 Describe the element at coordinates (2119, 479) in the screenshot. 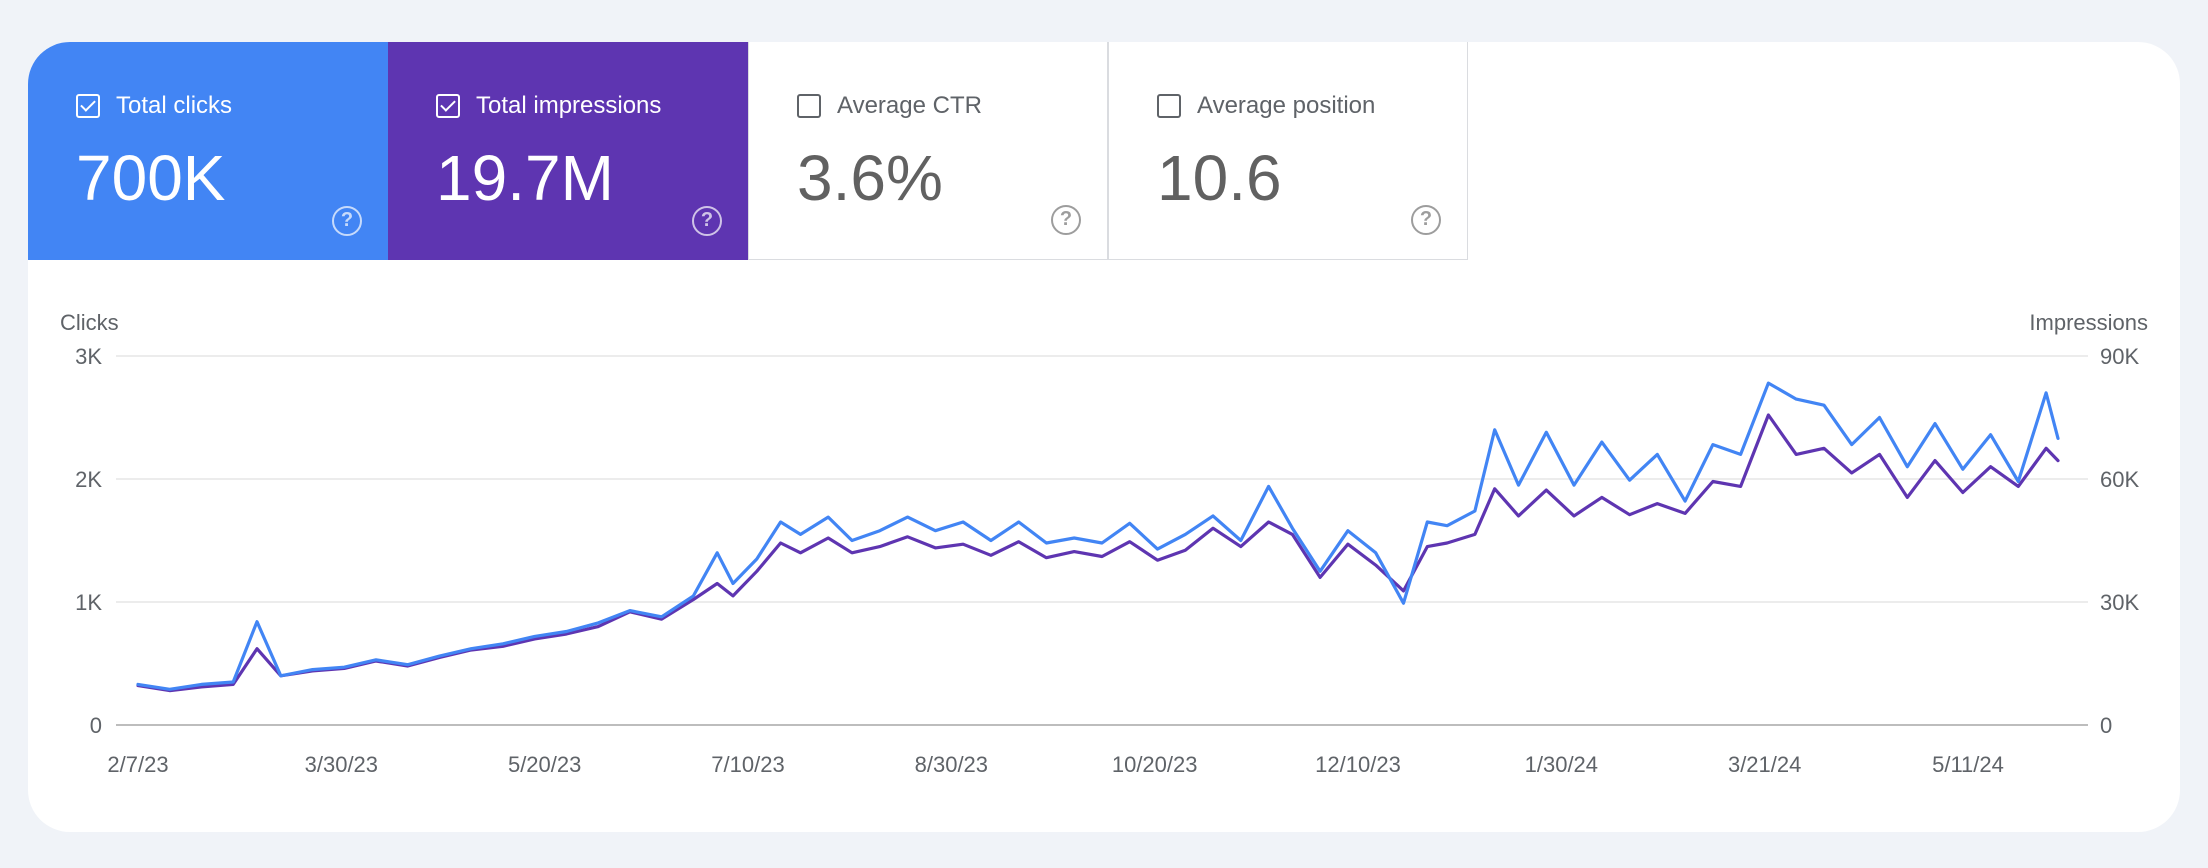

I see `y-right-tick-label: 60K` at that location.